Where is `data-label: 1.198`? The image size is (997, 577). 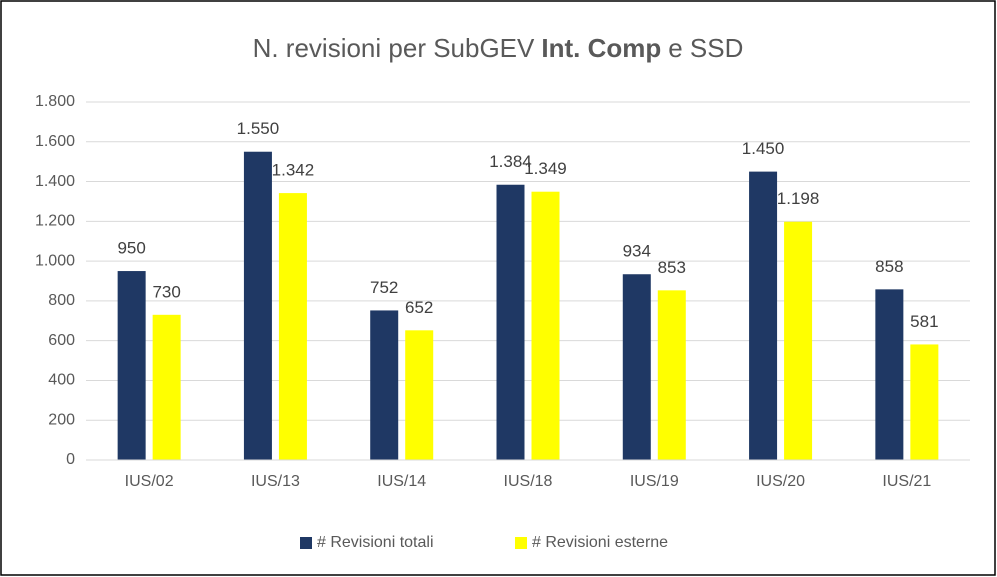
data-label: 1.198 is located at coordinates (798, 198).